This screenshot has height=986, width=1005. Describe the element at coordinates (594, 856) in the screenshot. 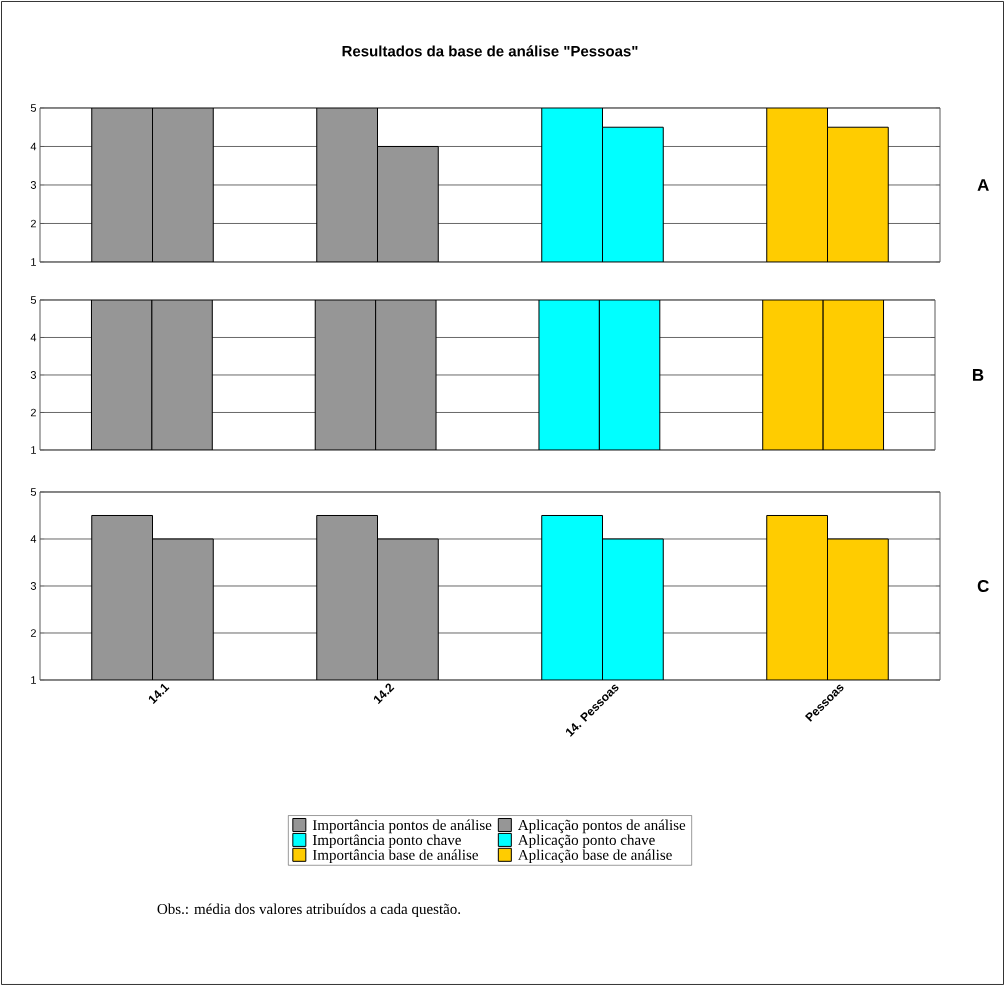

I see `legend-label: Aplicação base de análise` at that location.